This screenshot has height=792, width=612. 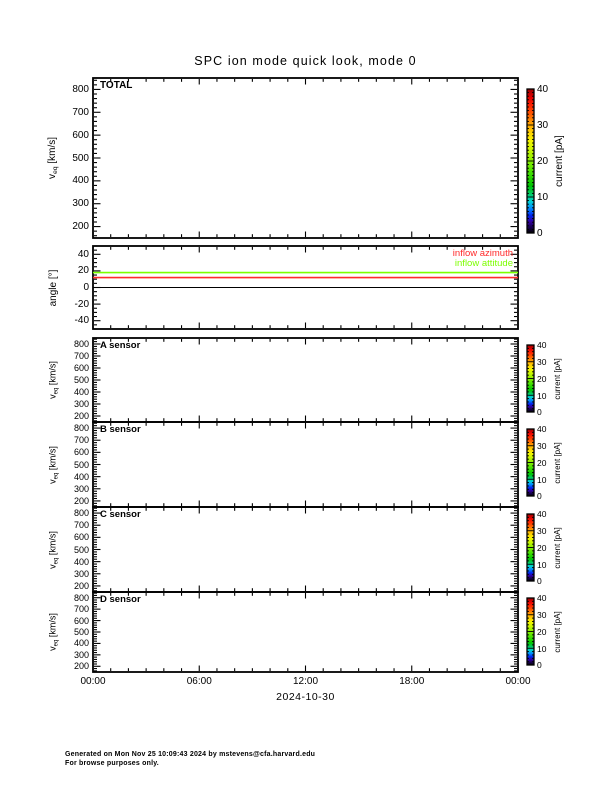 I want to click on y-axis-title-d-unit: [km/s], so click(x=52, y=626).